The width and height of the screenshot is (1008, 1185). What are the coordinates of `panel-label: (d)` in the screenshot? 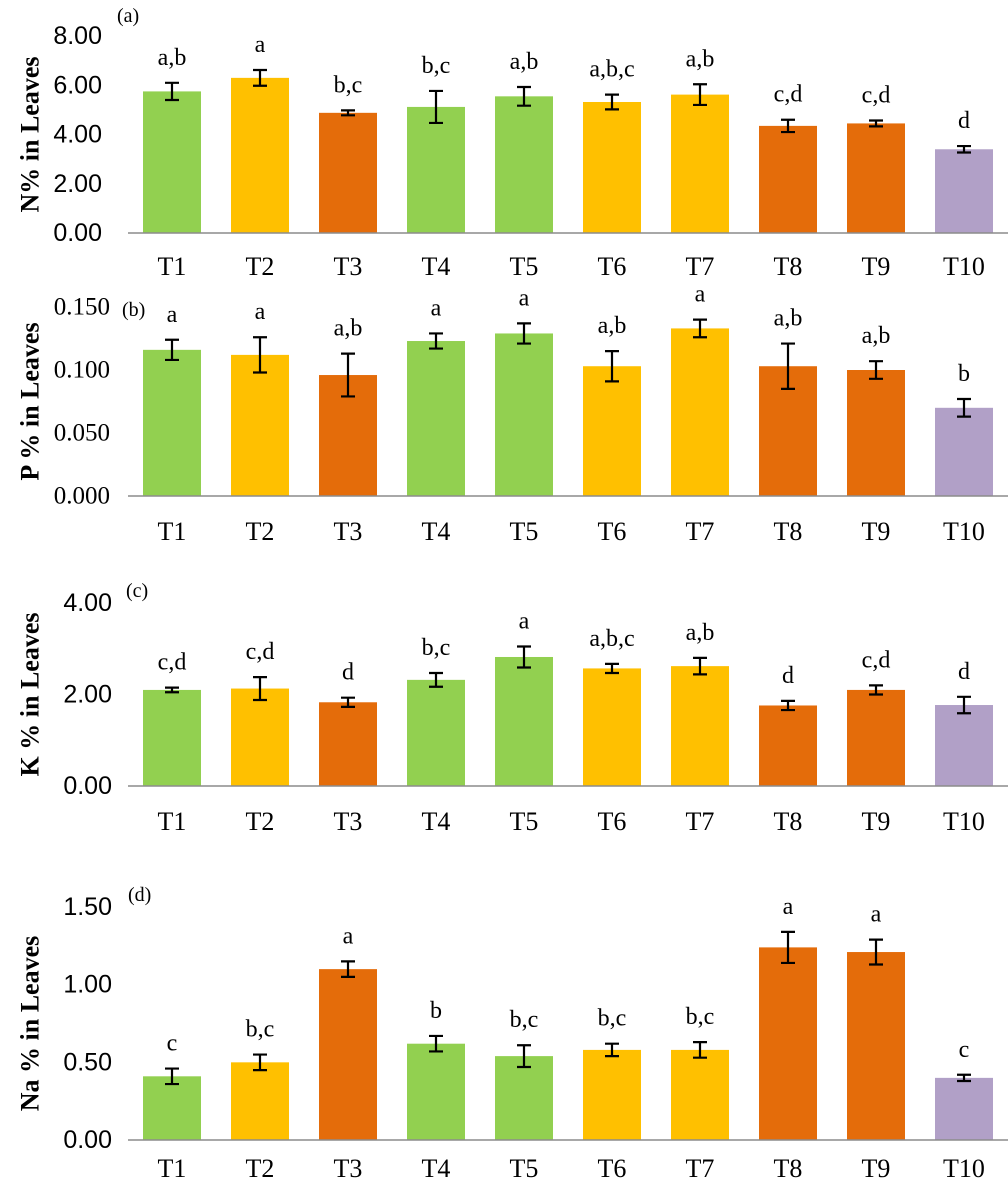 It's located at (139, 895).